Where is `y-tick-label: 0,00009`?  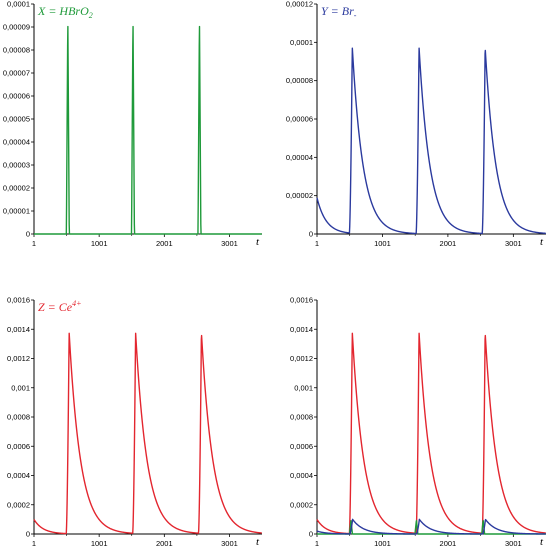
y-tick-label: 0,00009 is located at coordinates (16, 27).